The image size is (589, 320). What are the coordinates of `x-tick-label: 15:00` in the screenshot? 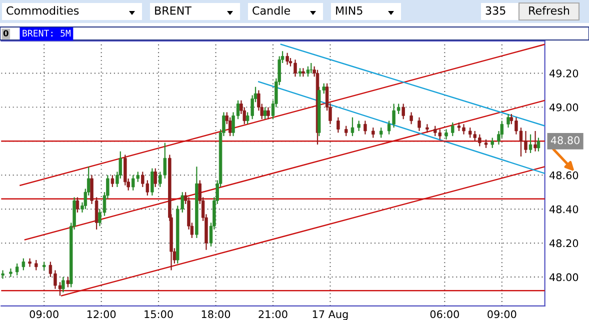 It's located at (158, 314).